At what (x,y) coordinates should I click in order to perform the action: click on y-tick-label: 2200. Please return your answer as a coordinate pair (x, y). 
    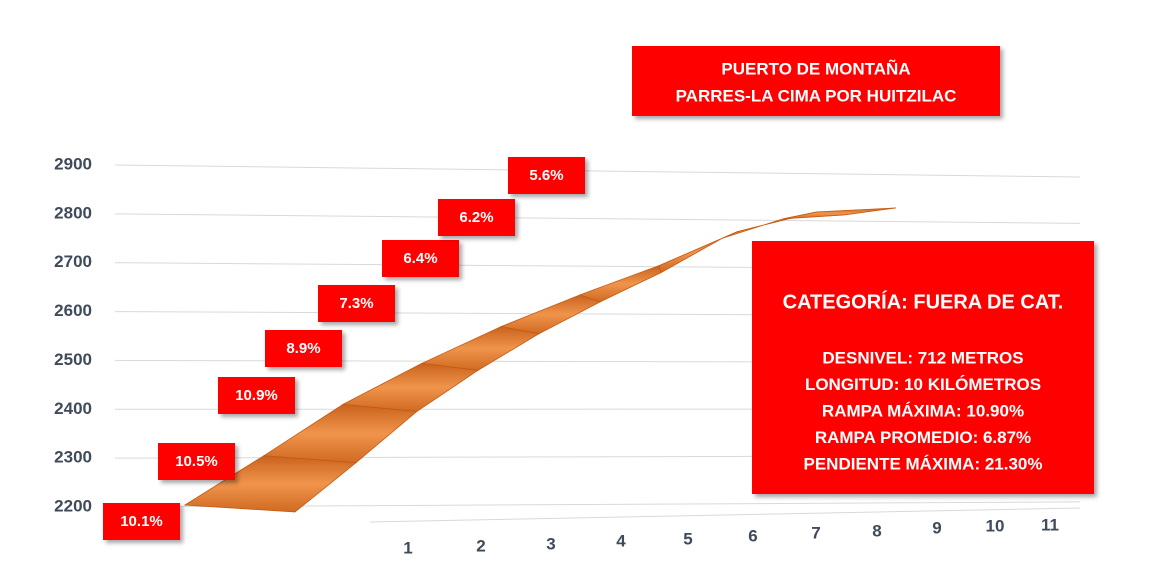
    Looking at the image, I should click on (73, 505).